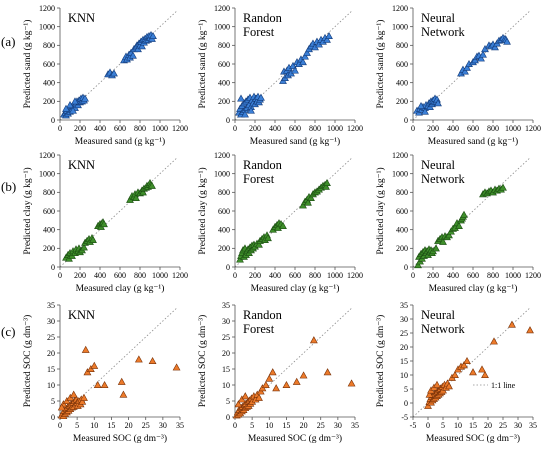  What do you see at coordinates (259, 329) in the screenshot?
I see `model-label-line: Forest` at bounding box center [259, 329].